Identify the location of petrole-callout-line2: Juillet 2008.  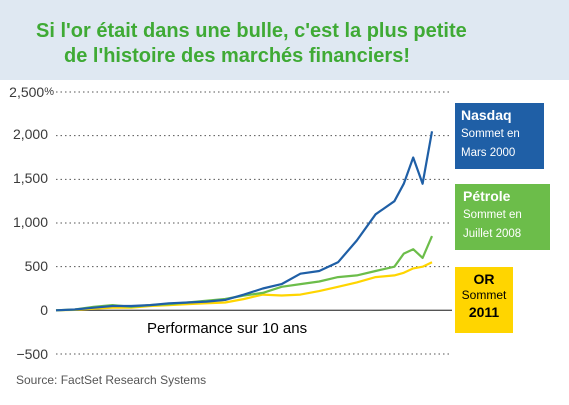
(492, 234).